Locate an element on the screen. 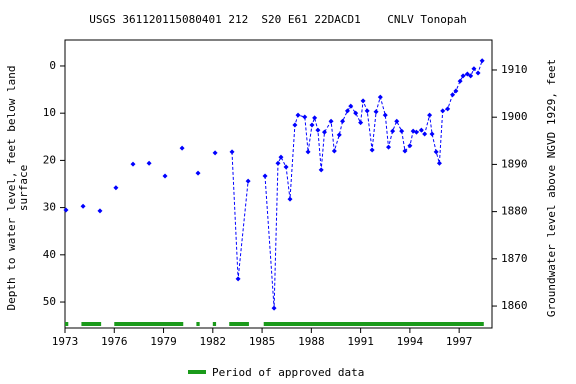 This screenshot has height=384, width=576. y-tick-label: 10 is located at coordinates (49, 112).